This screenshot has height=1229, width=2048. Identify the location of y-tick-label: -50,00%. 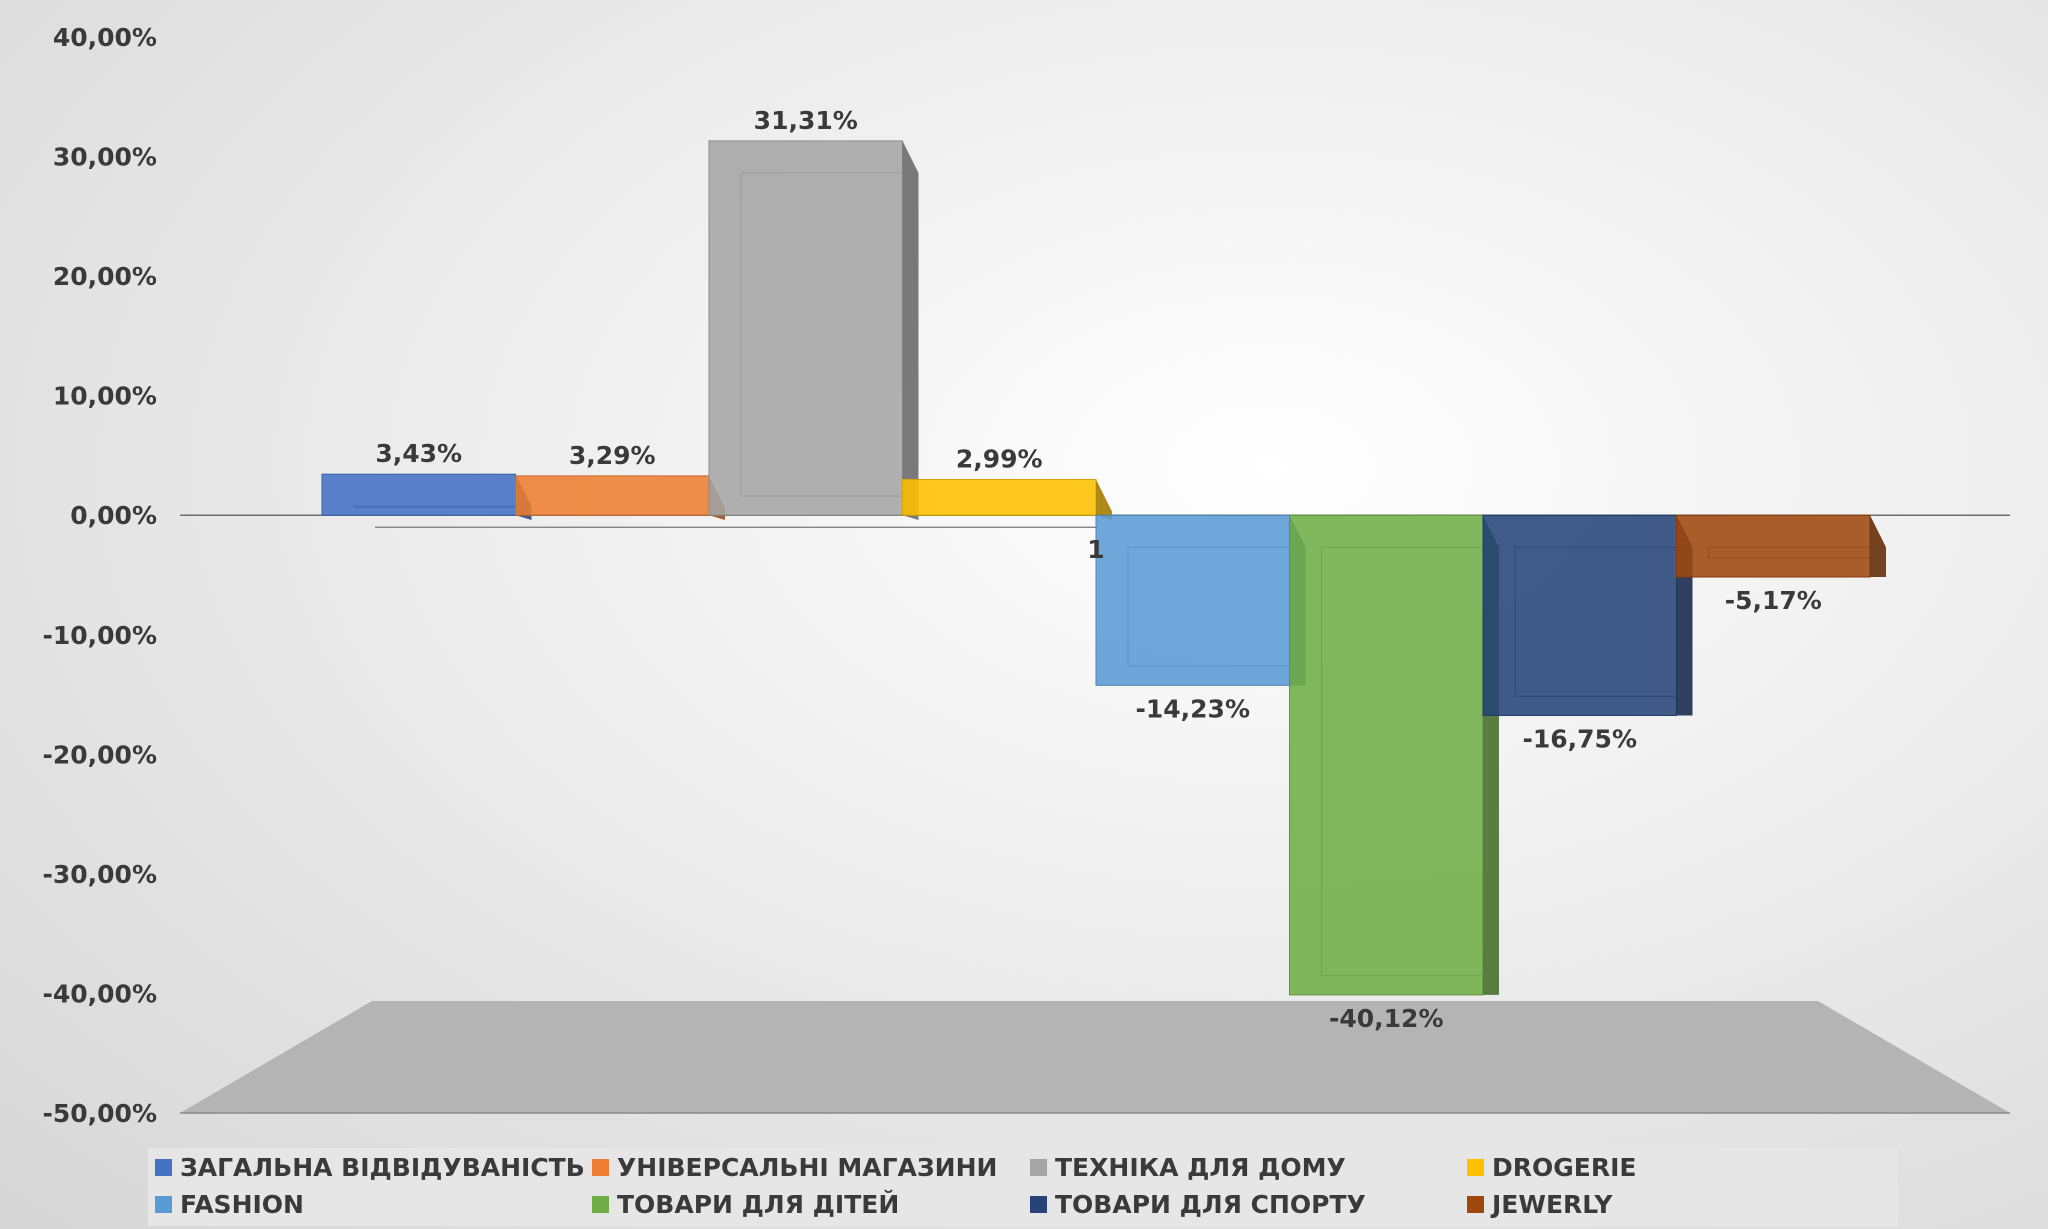
(99, 1113).